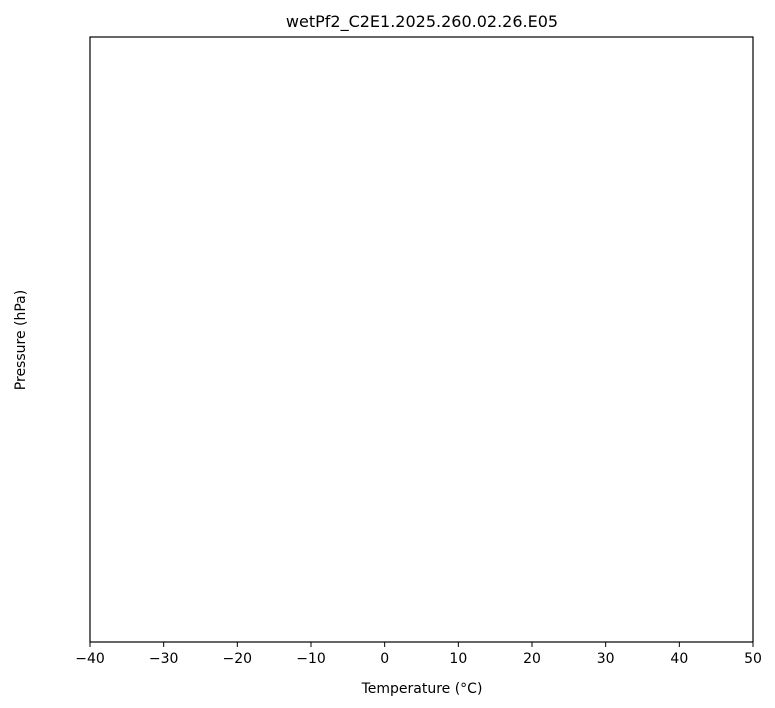  Describe the element at coordinates (458, 659) in the screenshot. I see `x-tick-label: 10` at that location.